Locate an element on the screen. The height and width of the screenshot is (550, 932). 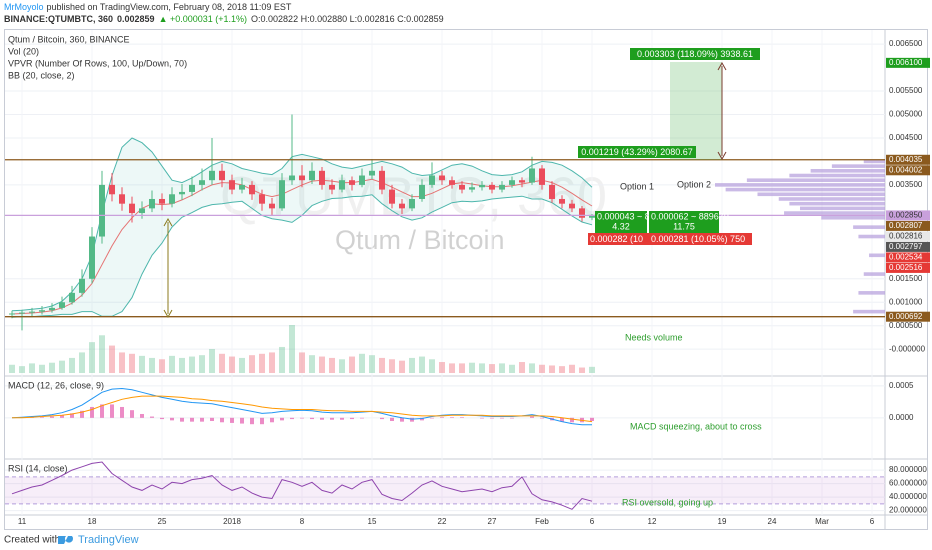
position-label: 0.000281 (10.05%) 750 is located at coordinates (698, 239).